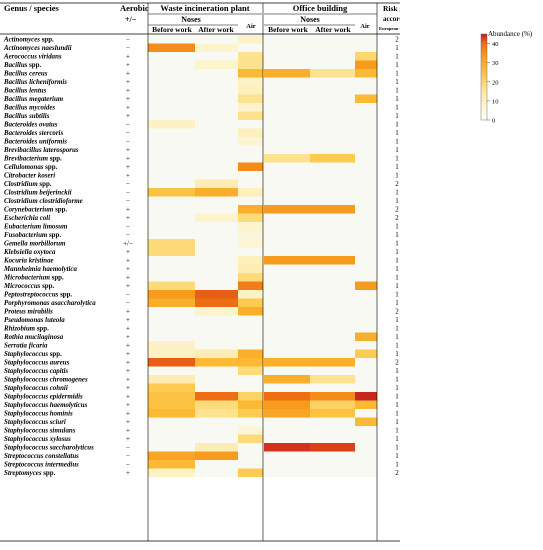 This screenshot has height=550, width=543. What do you see at coordinates (495, 82) in the screenshot?
I see `legend-tick-label: 20` at bounding box center [495, 82].